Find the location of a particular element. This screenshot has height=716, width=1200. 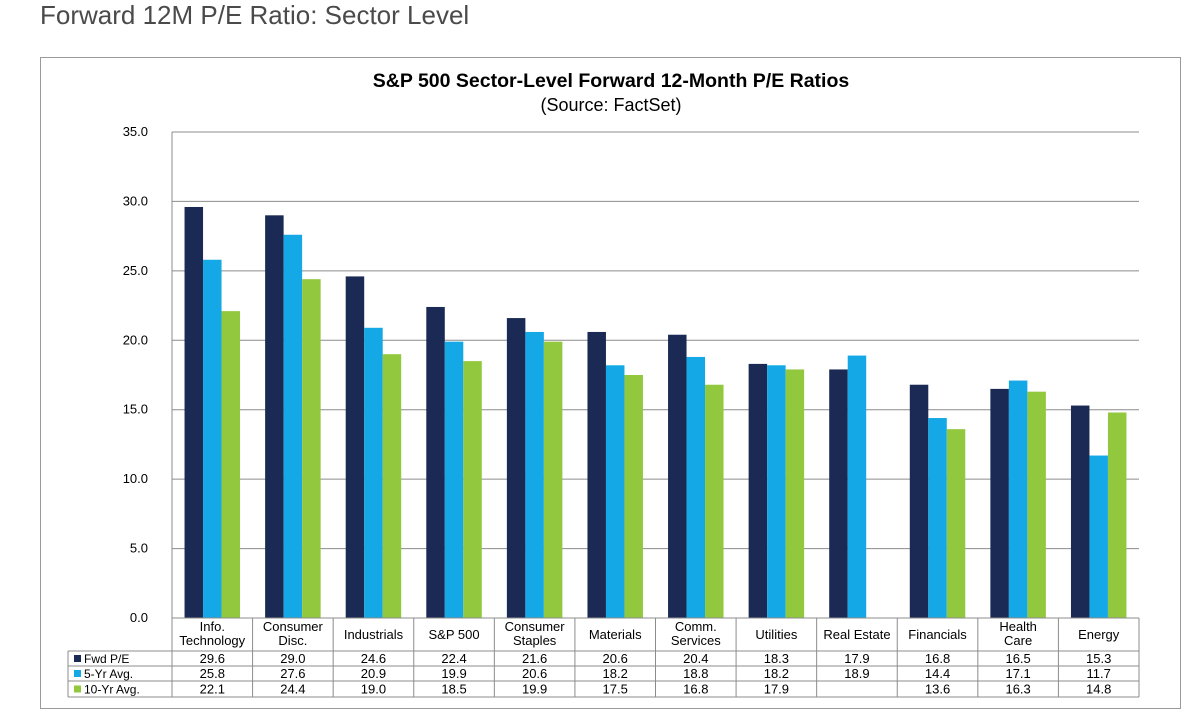

category-label: Utilities is located at coordinates (776, 634).